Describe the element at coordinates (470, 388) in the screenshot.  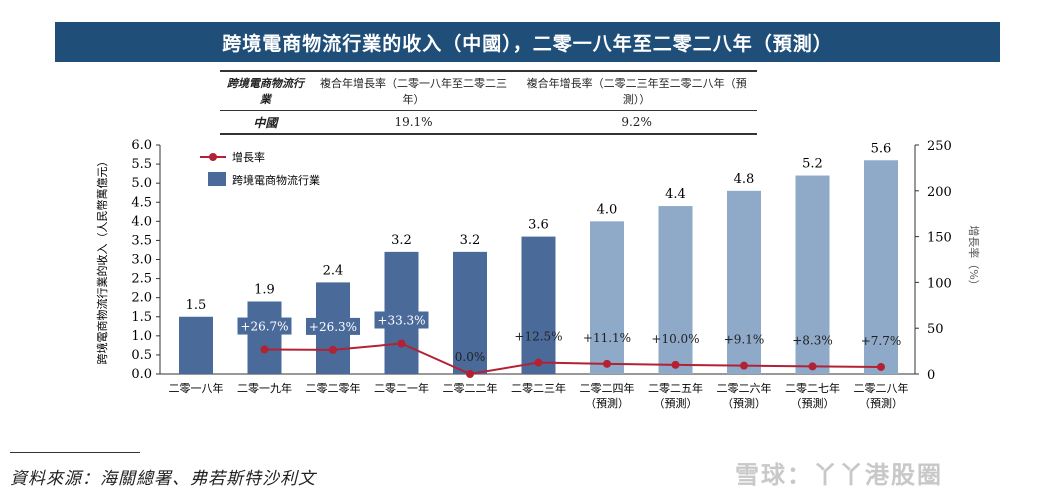
I see `x-tick-label: 二零二二年` at that location.